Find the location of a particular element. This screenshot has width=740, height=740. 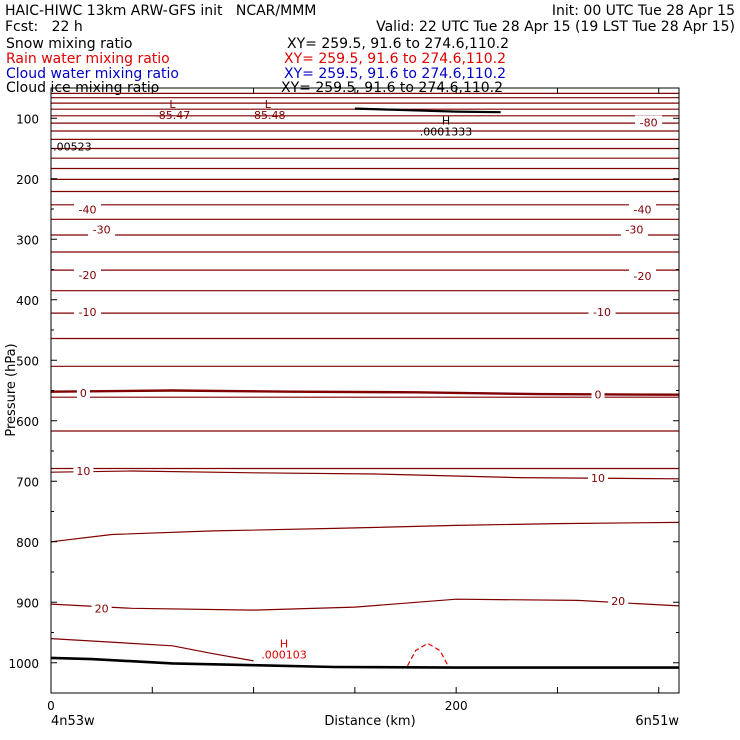

y-tick-label: 100 is located at coordinates (27, 119).